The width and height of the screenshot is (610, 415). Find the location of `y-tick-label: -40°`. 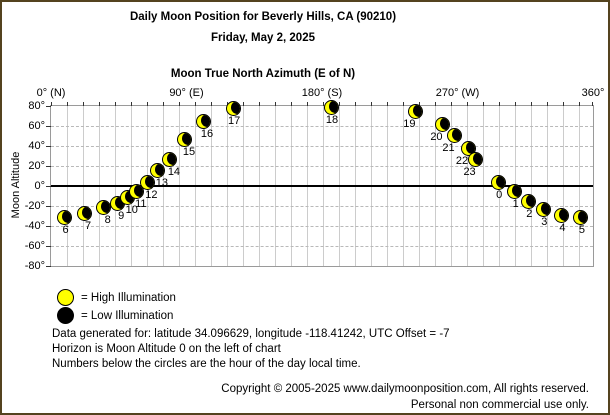

y-tick-label: -40° is located at coordinates (34, 225).